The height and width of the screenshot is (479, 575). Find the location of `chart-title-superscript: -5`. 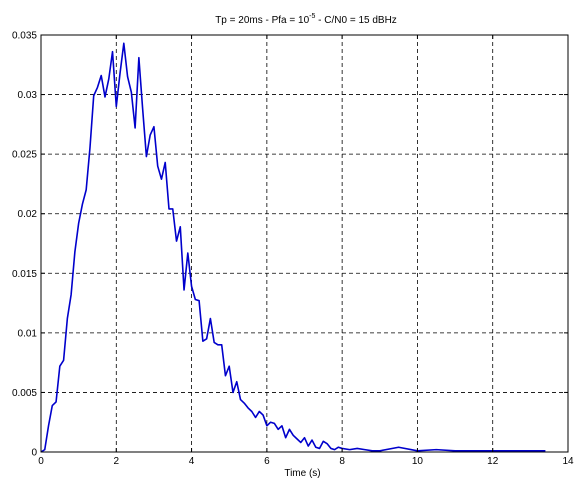

chart-title-superscript: -5 is located at coordinates (312, 16).